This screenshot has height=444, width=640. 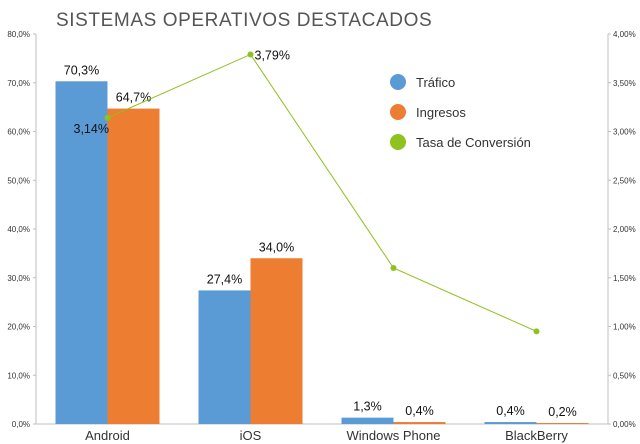 I want to click on bar-data-label: 70,3%, so click(x=81, y=70).